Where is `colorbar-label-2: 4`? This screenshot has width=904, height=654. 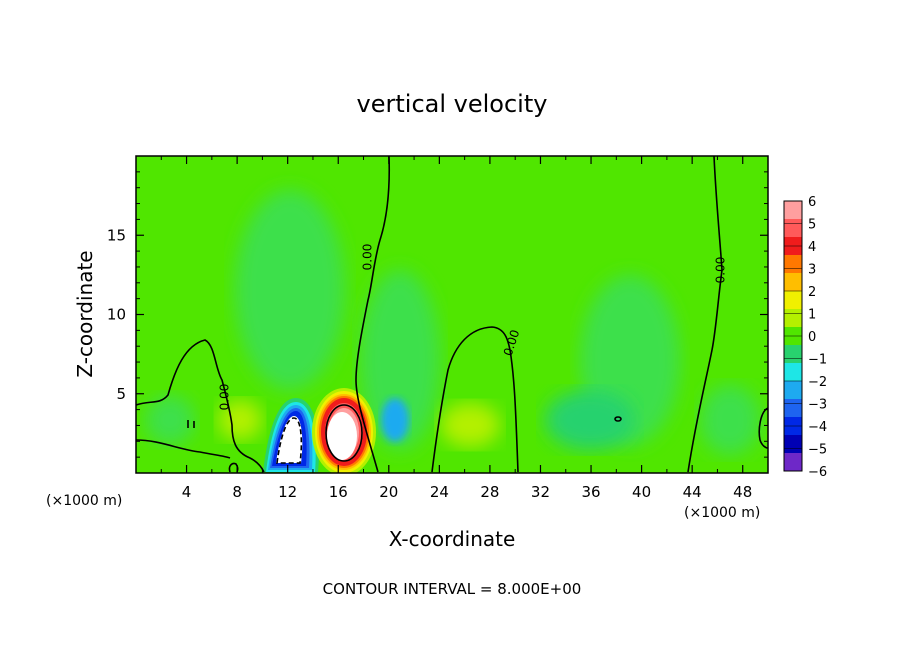 colorbar-label-2: 4 is located at coordinates (812, 247).